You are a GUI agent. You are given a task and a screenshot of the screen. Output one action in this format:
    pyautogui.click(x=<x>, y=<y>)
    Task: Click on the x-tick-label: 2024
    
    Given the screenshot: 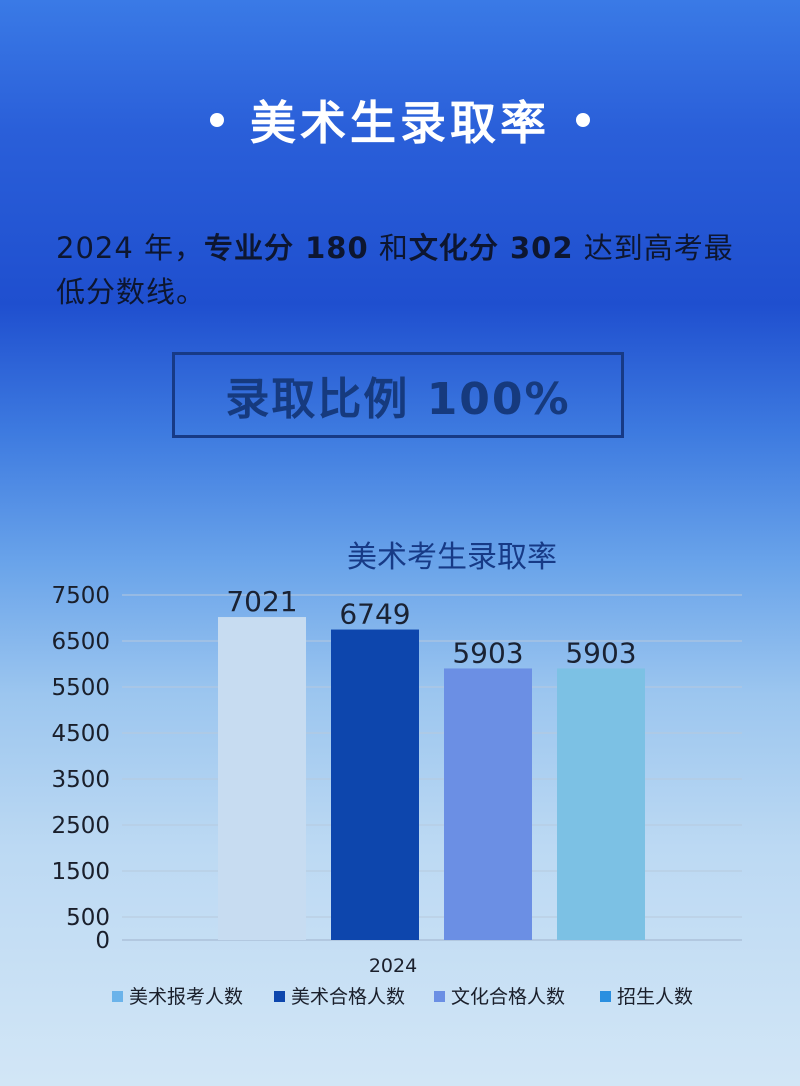 What is the action you would take?
    pyautogui.click(x=393, y=966)
    